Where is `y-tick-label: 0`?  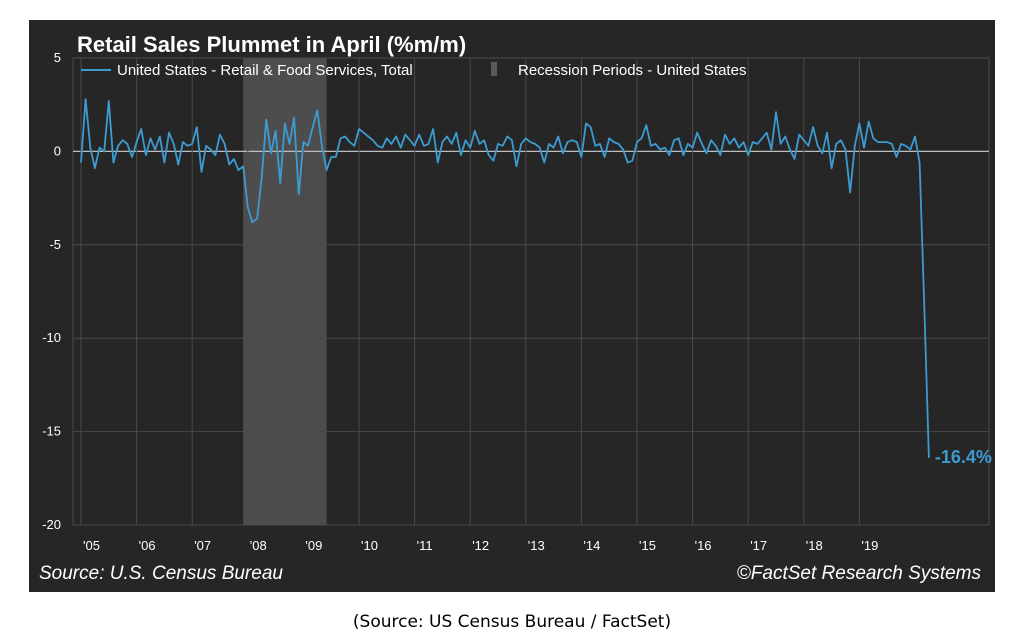
y-tick-label: 0 is located at coordinates (57, 150).